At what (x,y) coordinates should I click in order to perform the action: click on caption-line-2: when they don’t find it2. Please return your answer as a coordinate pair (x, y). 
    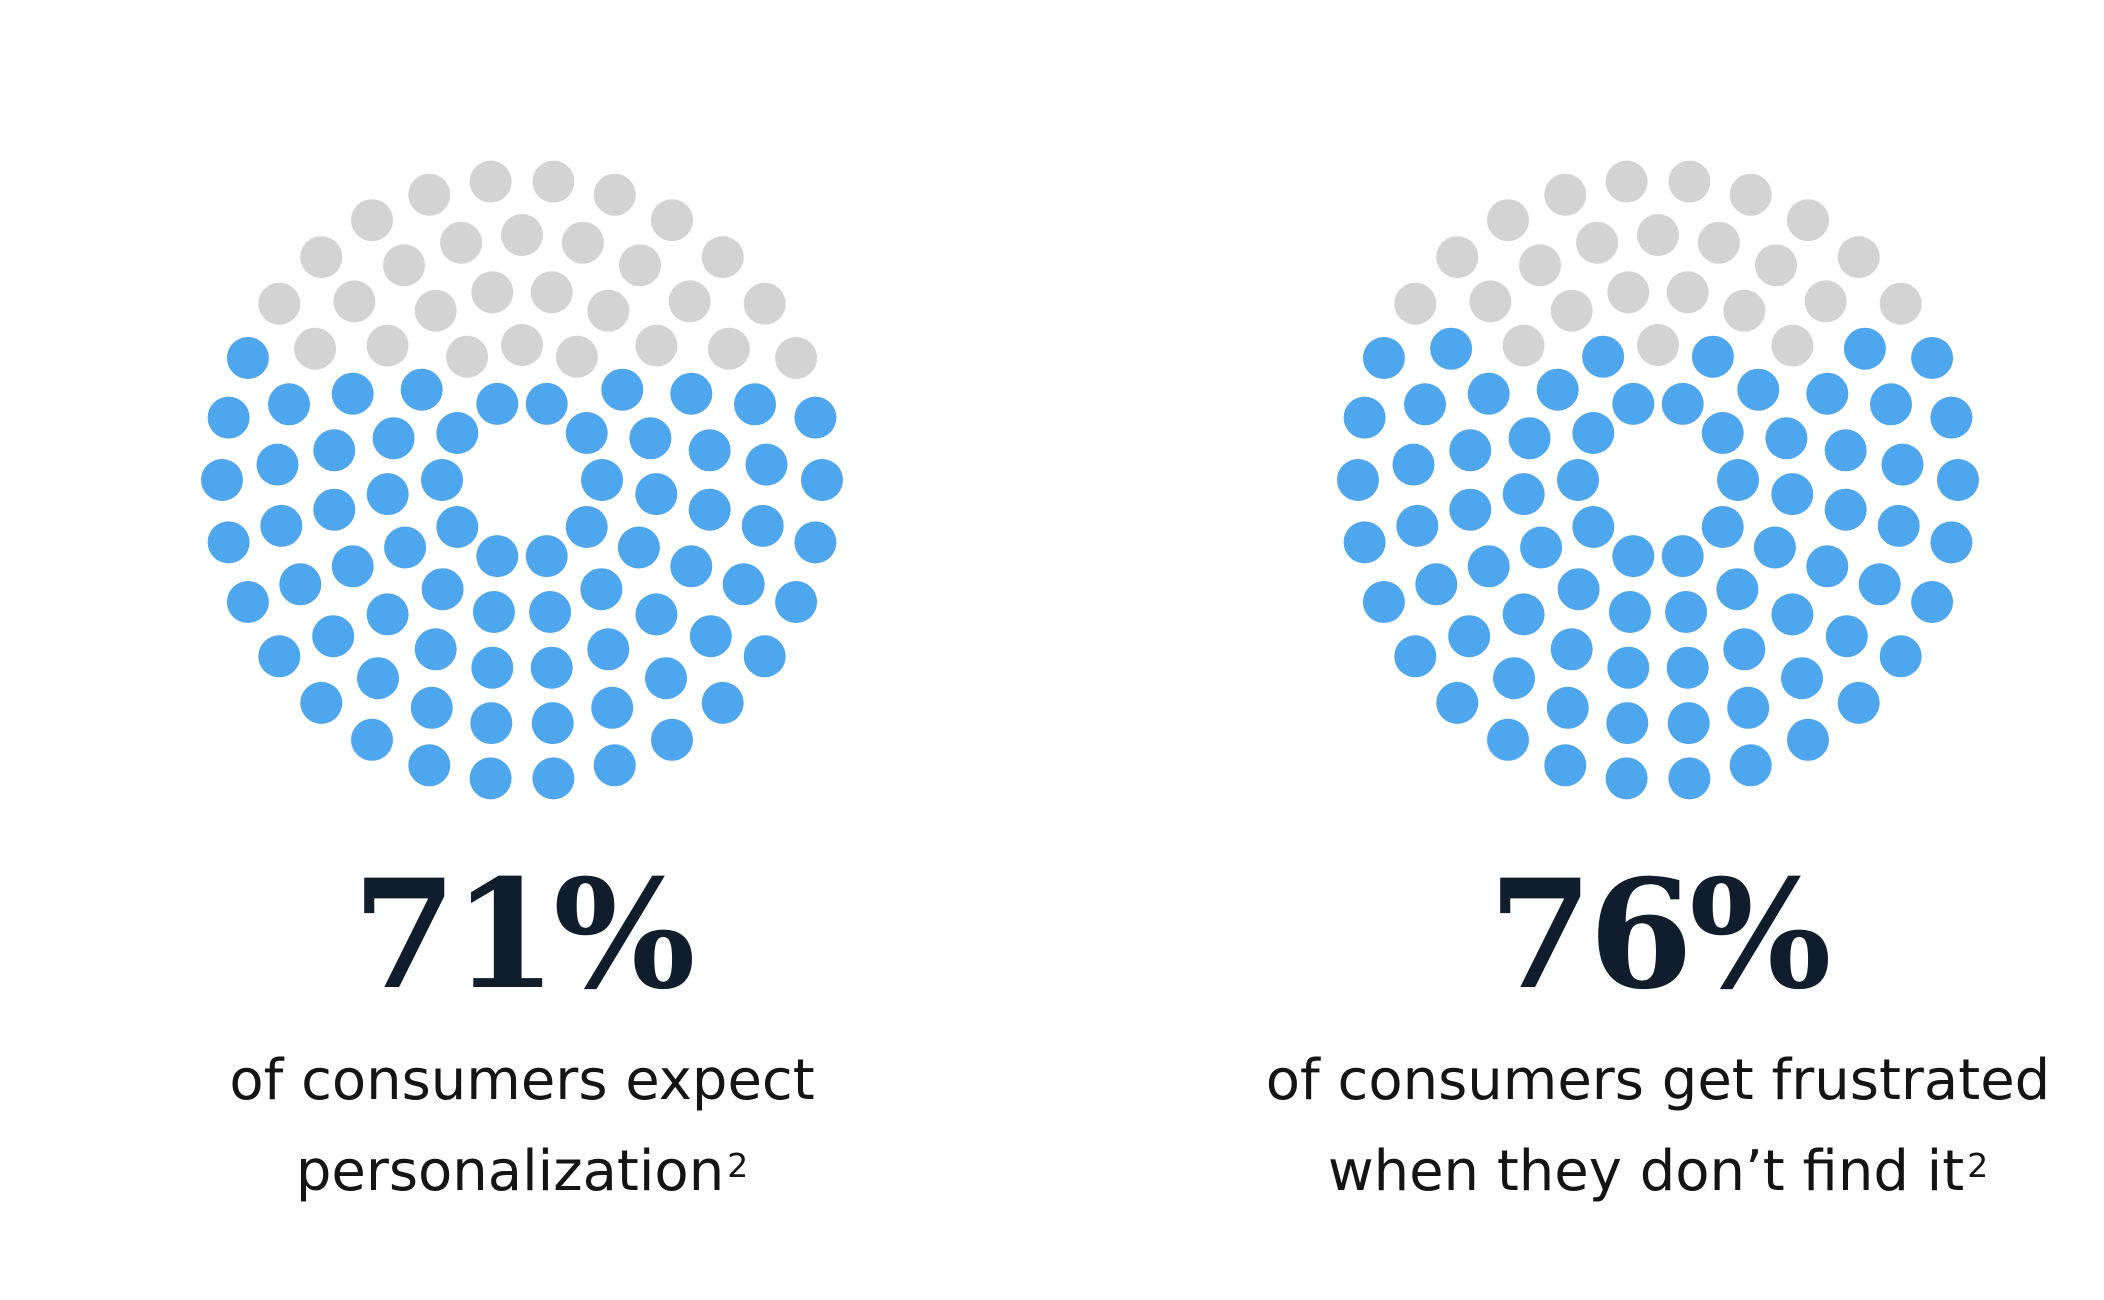
    Looking at the image, I should click on (1631, 1171).